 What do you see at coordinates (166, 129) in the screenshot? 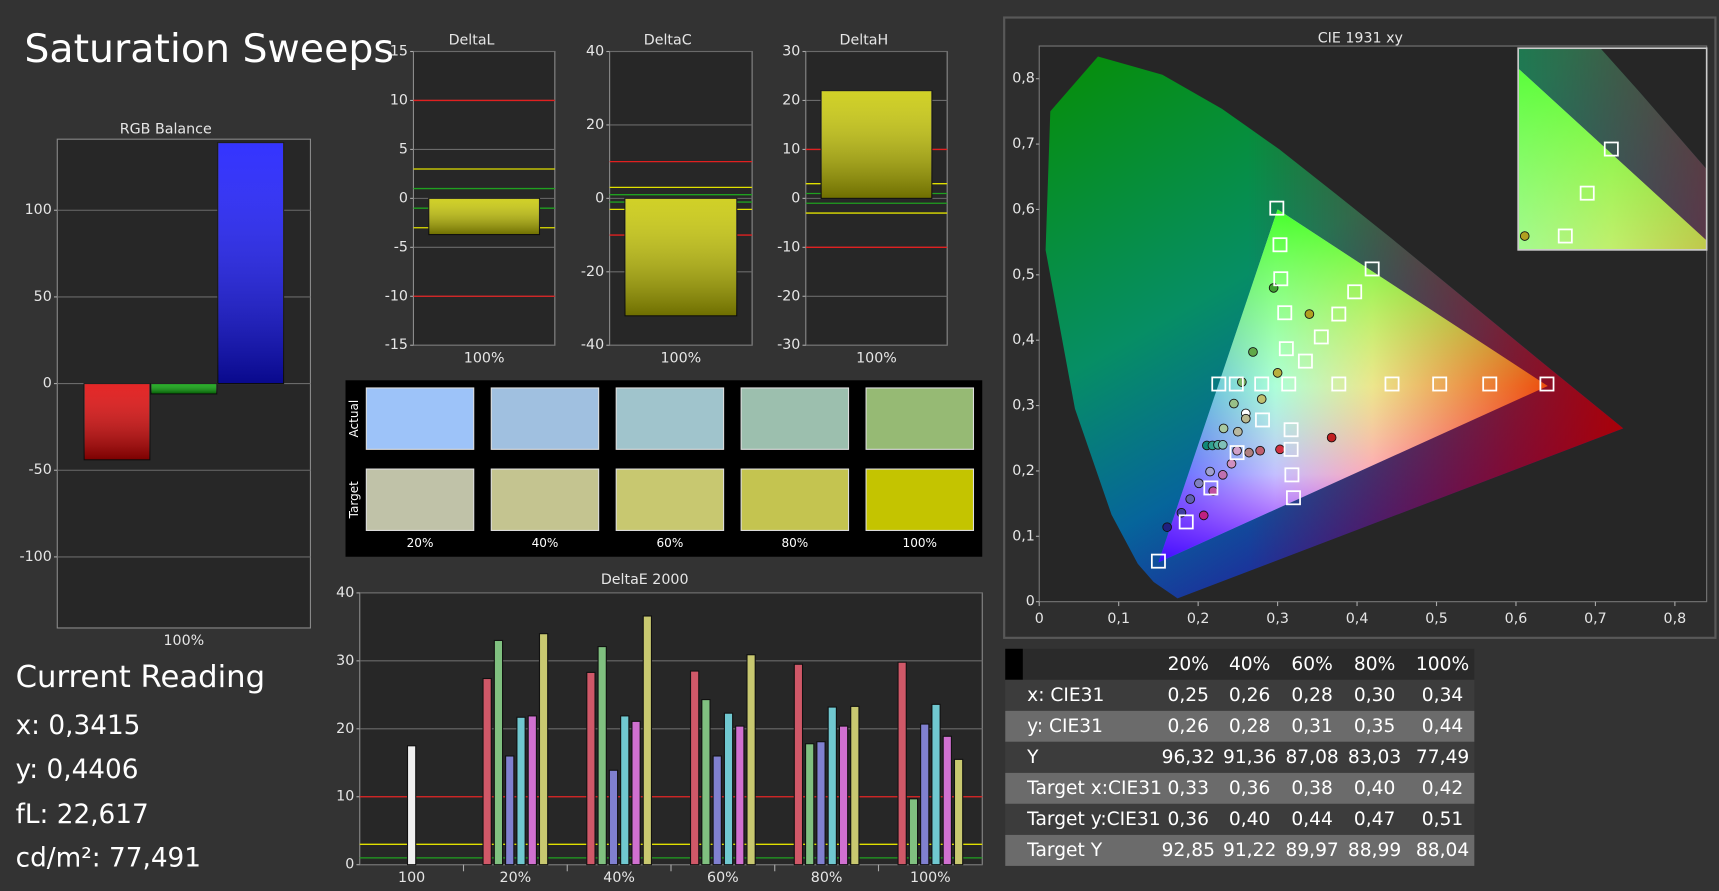
I see `chart-title: RGB Balance` at bounding box center [166, 129].